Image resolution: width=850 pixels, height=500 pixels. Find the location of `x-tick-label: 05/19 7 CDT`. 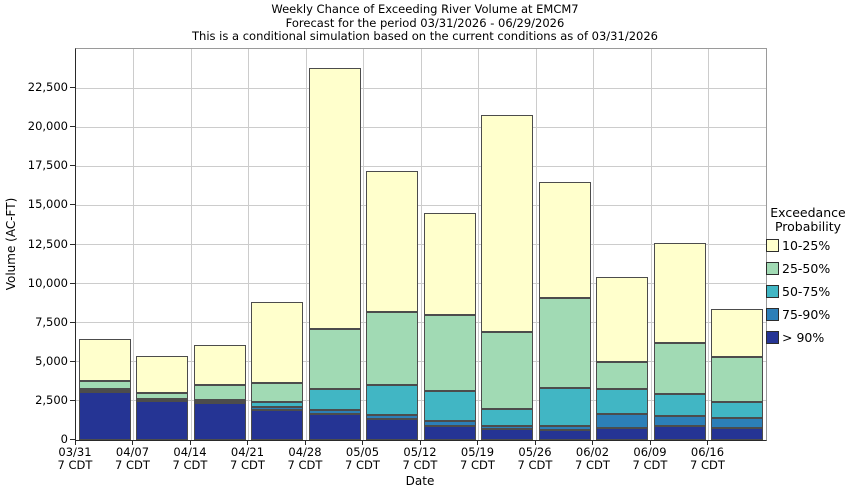

x-tick-label: 05/19 7 CDT is located at coordinates (478, 459).